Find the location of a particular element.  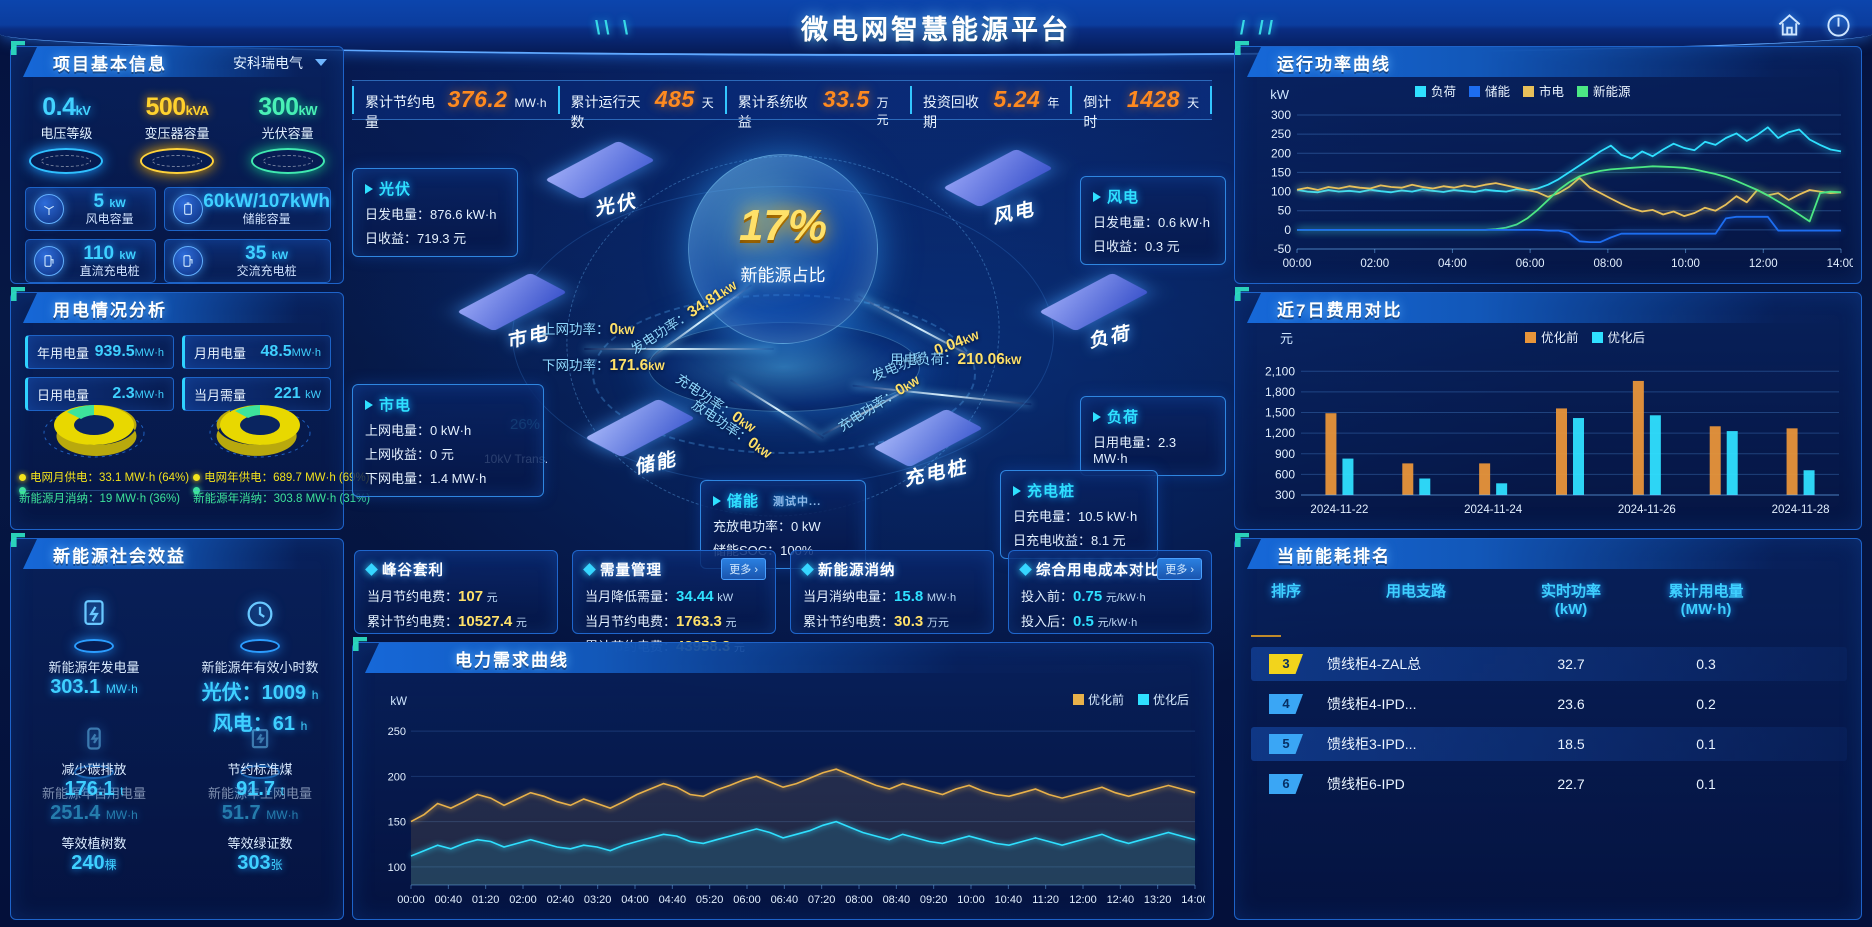

donut-month is located at coordinates (94, 426).